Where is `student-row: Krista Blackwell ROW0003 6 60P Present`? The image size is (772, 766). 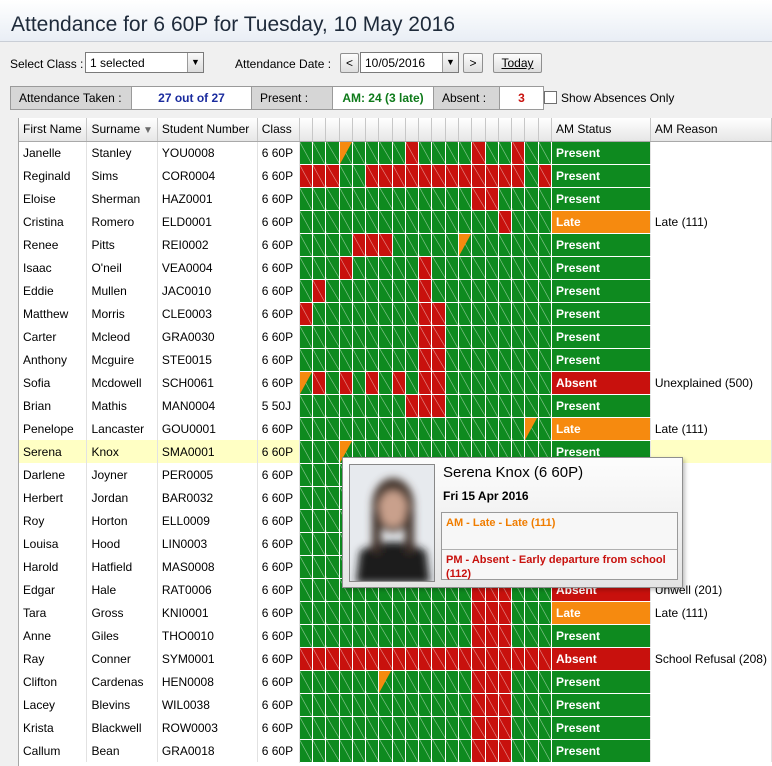
student-row: Krista Blackwell ROW0003 6 60P Present is located at coordinates (395, 728).